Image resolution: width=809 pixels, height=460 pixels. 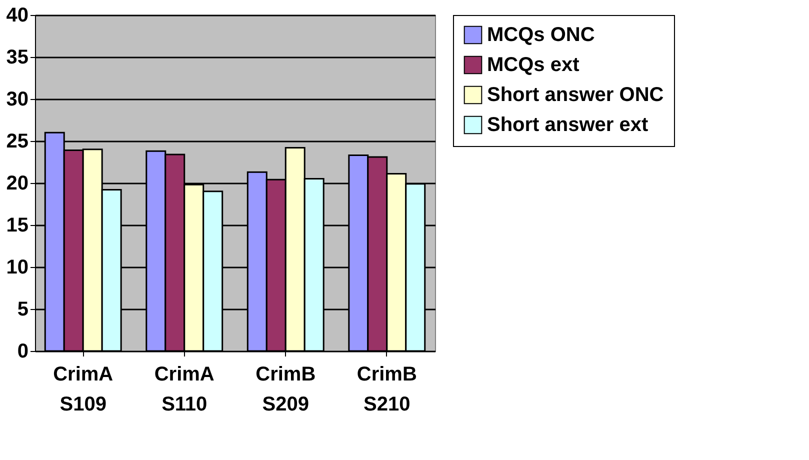 What do you see at coordinates (22, 351) in the screenshot?
I see `y-tick-label: 0` at bounding box center [22, 351].